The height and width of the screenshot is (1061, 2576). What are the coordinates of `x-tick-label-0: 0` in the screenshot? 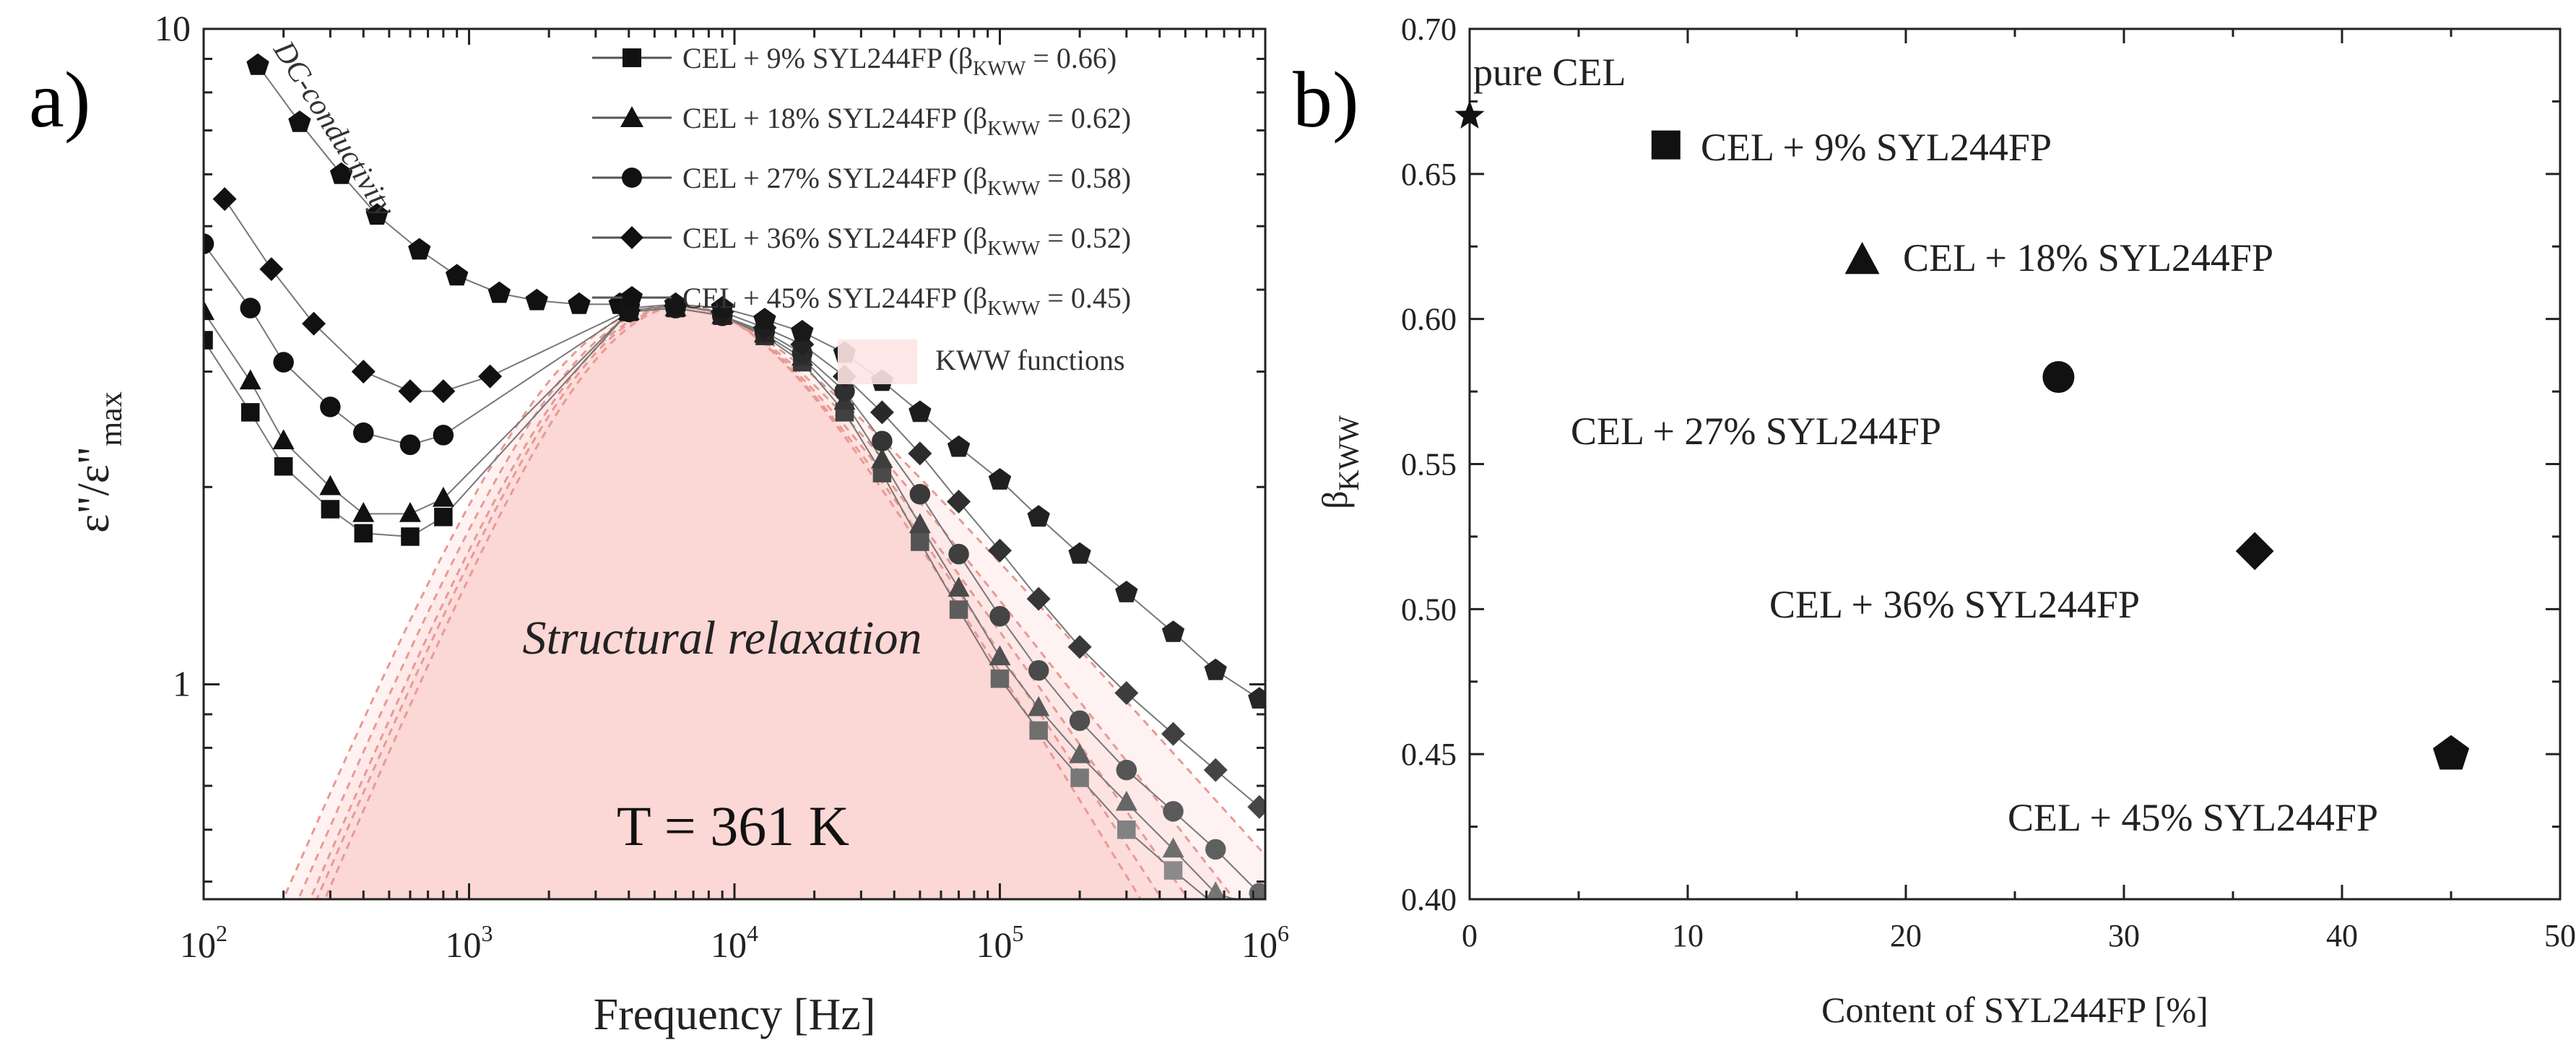 It's located at (1470, 935).